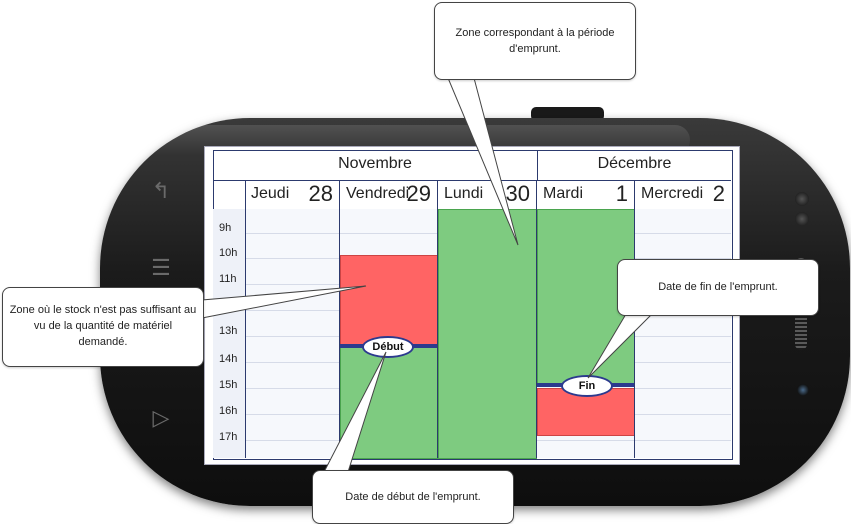 This screenshot has height=524, width=851. I want to click on start-label-pill: Début, so click(388, 347).